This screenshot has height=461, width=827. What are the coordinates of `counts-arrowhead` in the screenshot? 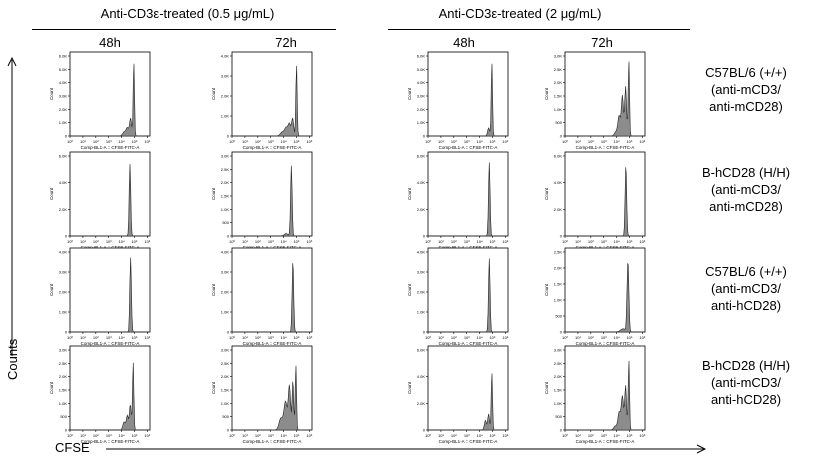 It's located at (12, 61).